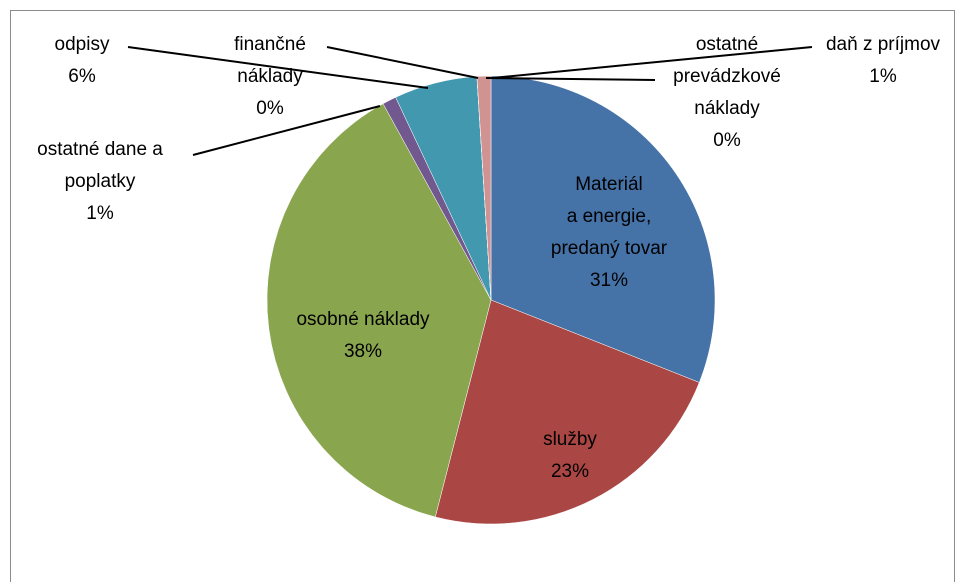  Describe the element at coordinates (883, 44) in the screenshot. I see `slice-label: daň z príjmov` at that location.